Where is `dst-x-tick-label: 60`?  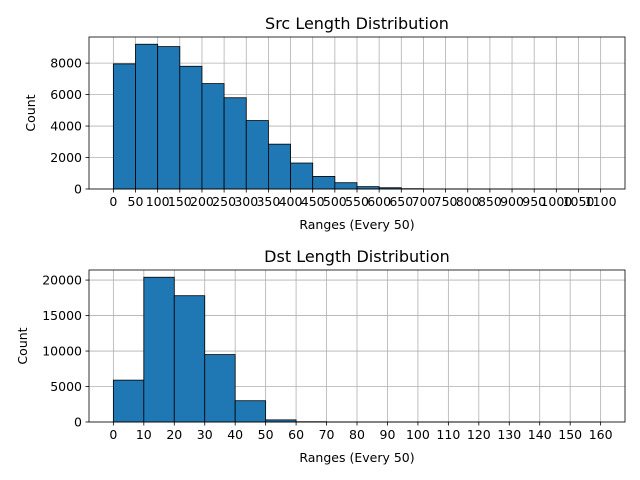
dst-x-tick-label: 60 is located at coordinates (296, 434).